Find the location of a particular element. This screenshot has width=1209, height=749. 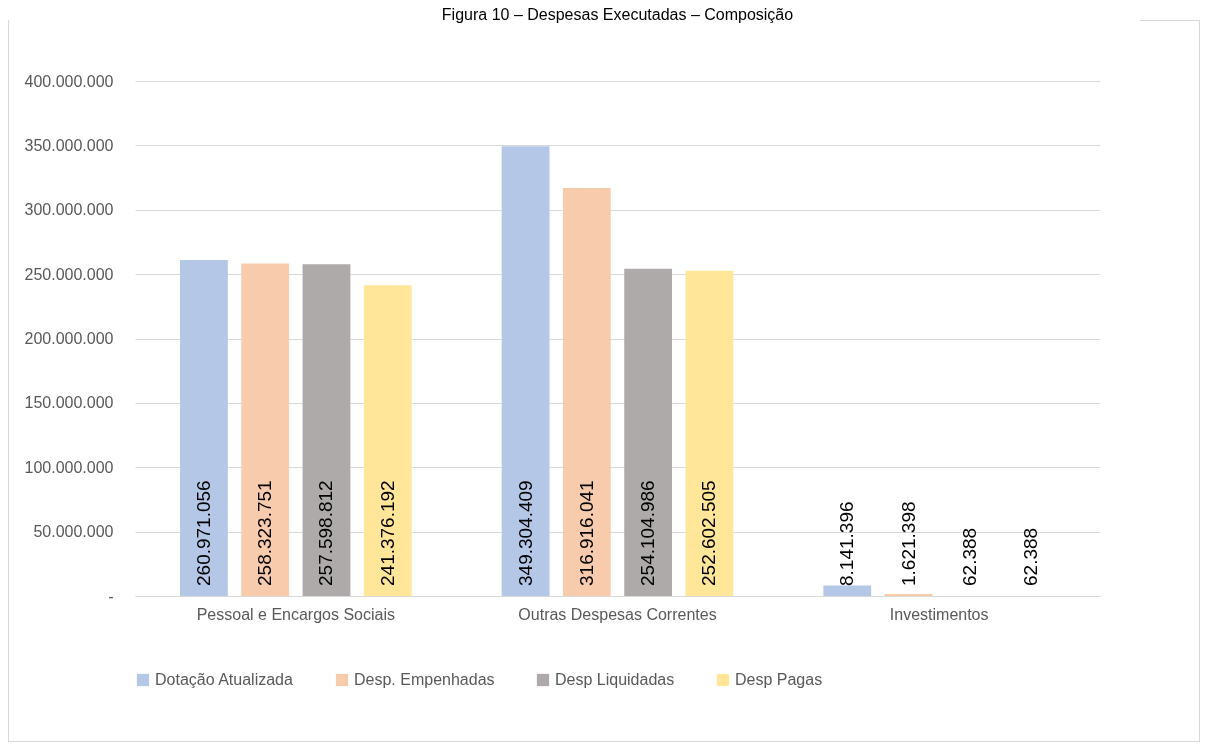

y-tick-label: 300.000.000 is located at coordinates (69, 210).